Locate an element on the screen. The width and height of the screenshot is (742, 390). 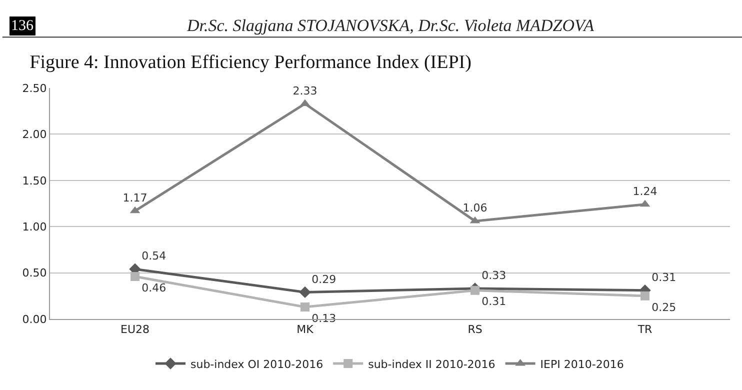
x-tick-label: TR is located at coordinates (644, 329).